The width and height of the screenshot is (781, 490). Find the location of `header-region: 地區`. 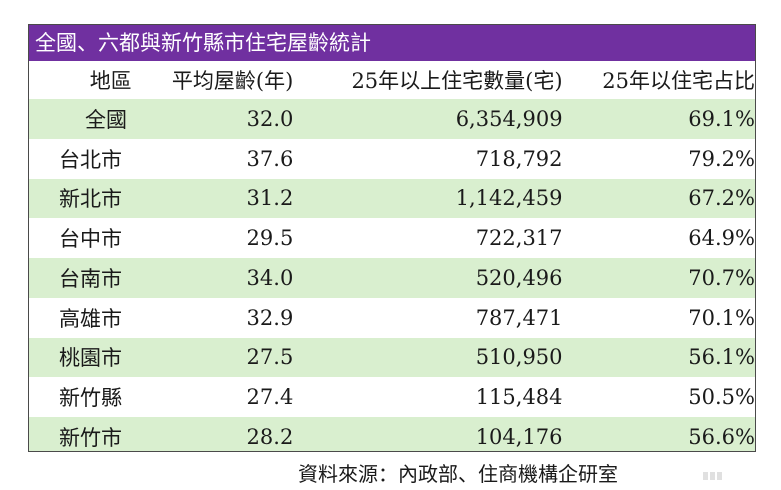

header-region: 地區 is located at coordinates (110, 81).